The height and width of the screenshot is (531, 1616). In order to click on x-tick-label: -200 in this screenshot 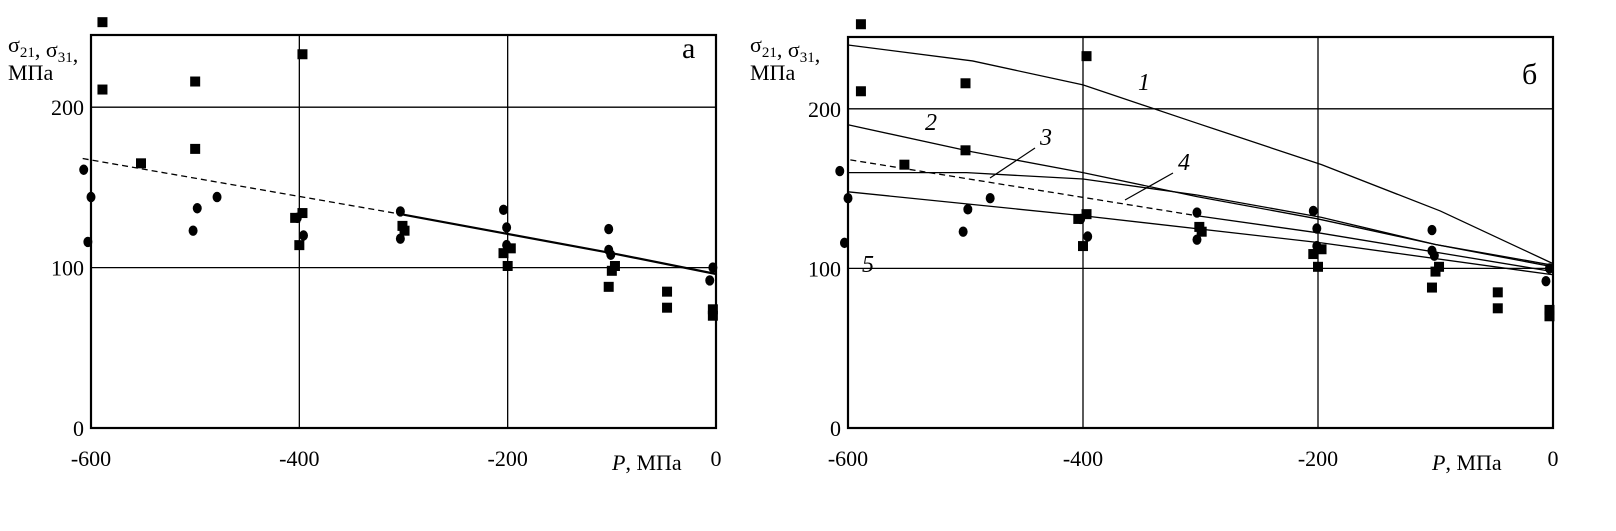, I will do `click(1318, 458)`.